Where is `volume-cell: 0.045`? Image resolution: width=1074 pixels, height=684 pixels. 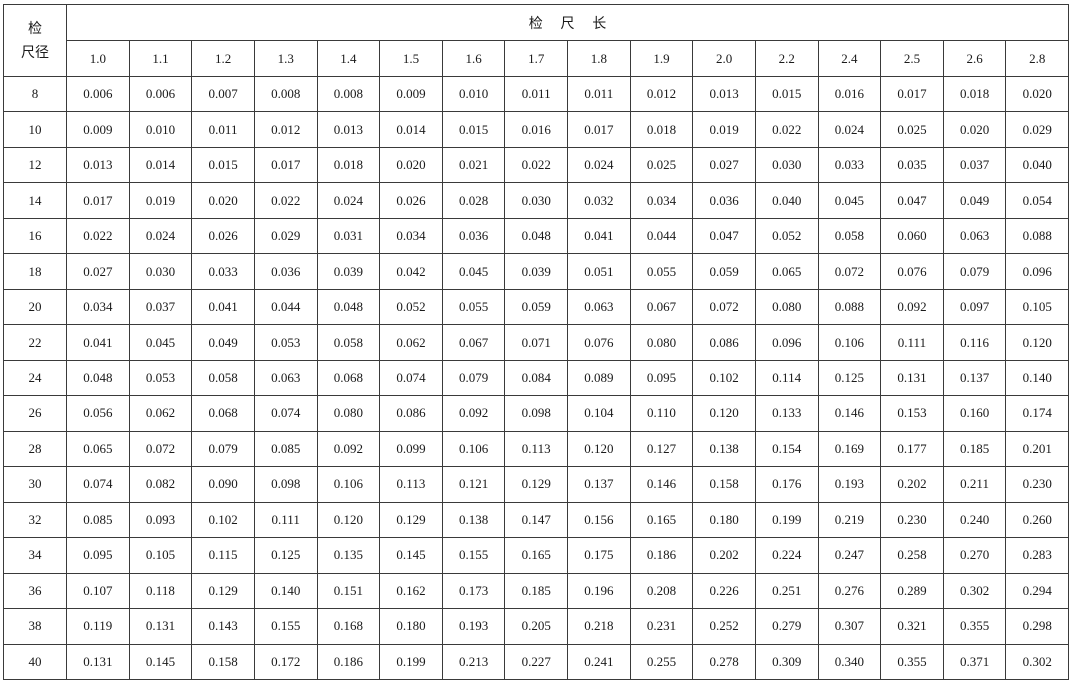
volume-cell: 0.045 is located at coordinates (160, 342).